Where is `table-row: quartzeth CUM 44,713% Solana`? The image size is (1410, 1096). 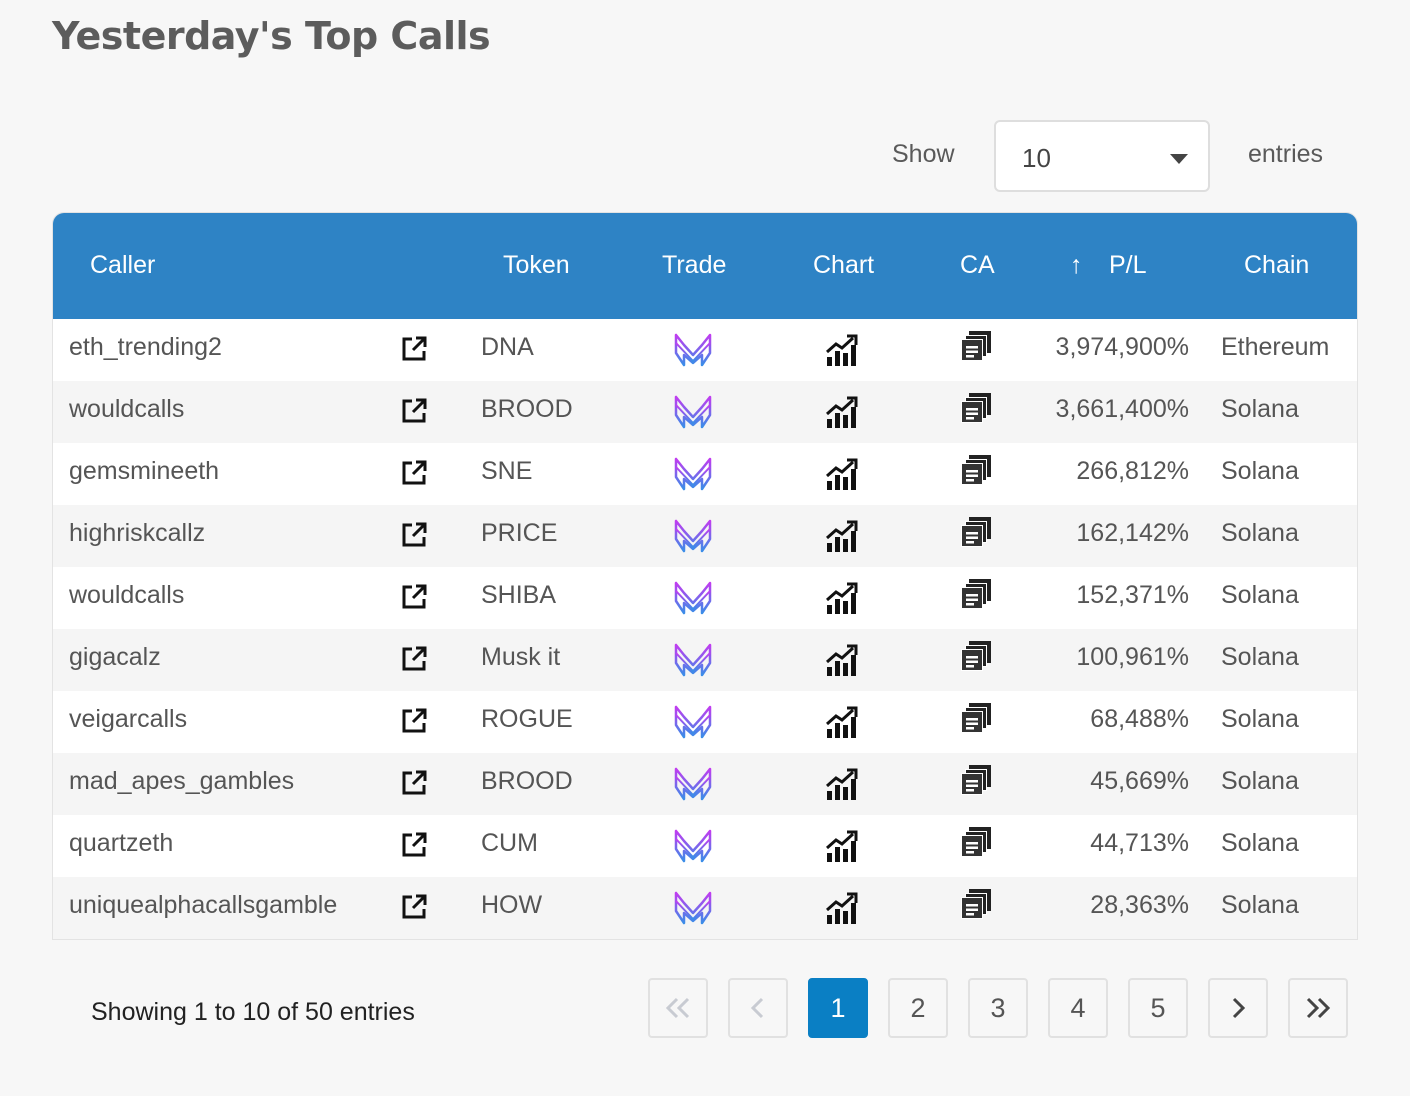
table-row: quartzeth CUM 44,713% Solana is located at coordinates (705, 846).